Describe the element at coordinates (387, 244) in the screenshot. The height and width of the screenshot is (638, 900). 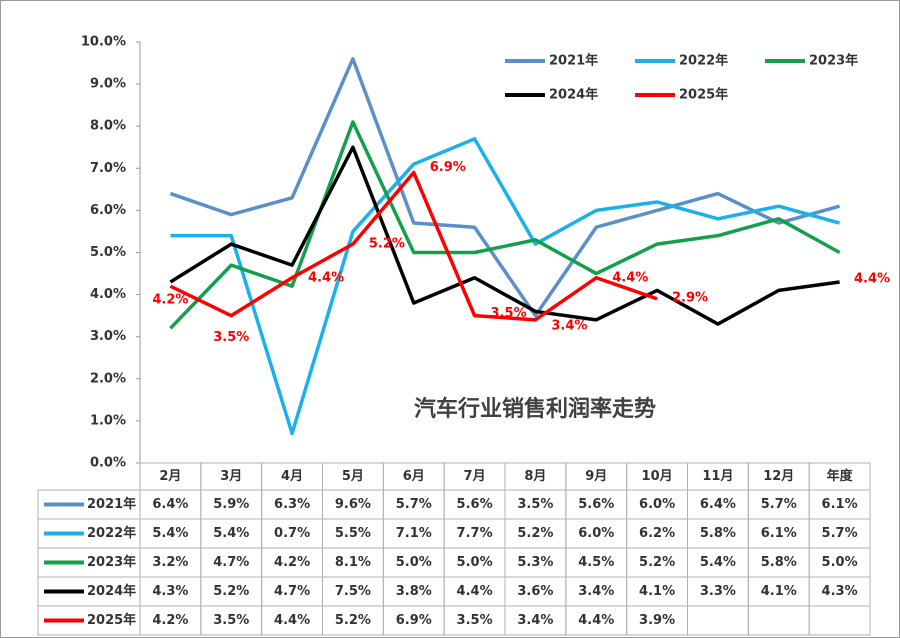
I see `data-label: 5.2%` at that location.